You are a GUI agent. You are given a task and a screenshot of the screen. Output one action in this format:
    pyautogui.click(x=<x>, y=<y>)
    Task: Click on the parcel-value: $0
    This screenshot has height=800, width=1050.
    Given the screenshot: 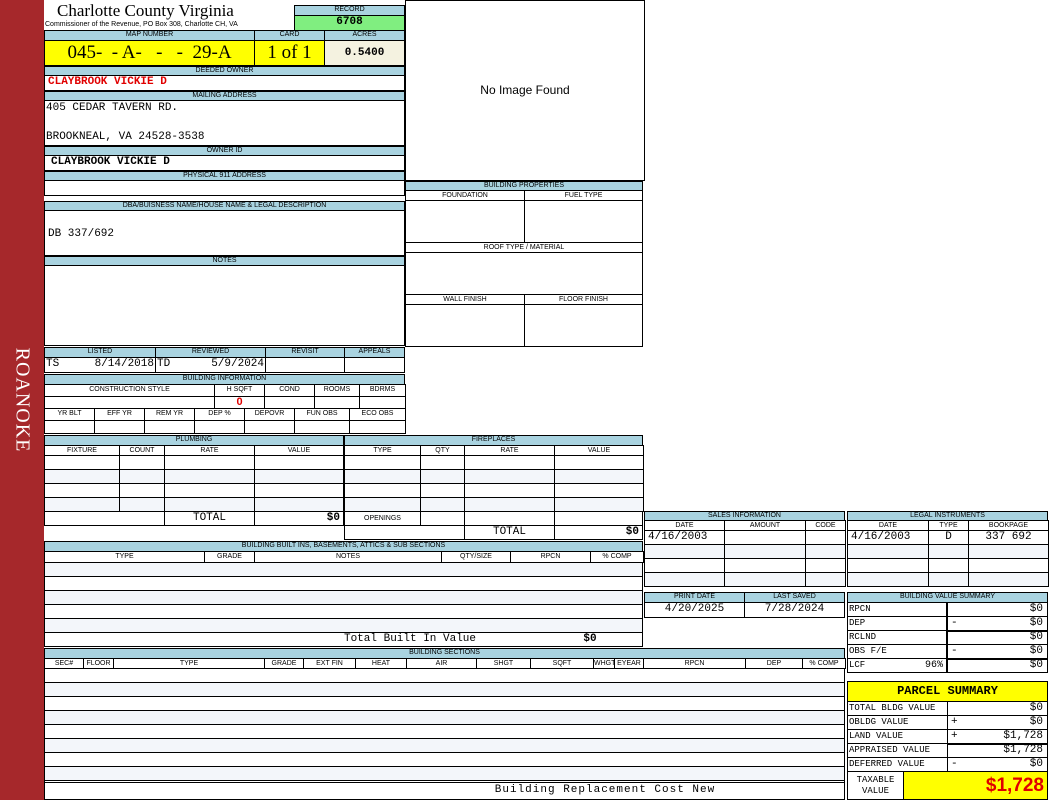 What is the action you would take?
    pyautogui.click(x=1036, y=722)
    